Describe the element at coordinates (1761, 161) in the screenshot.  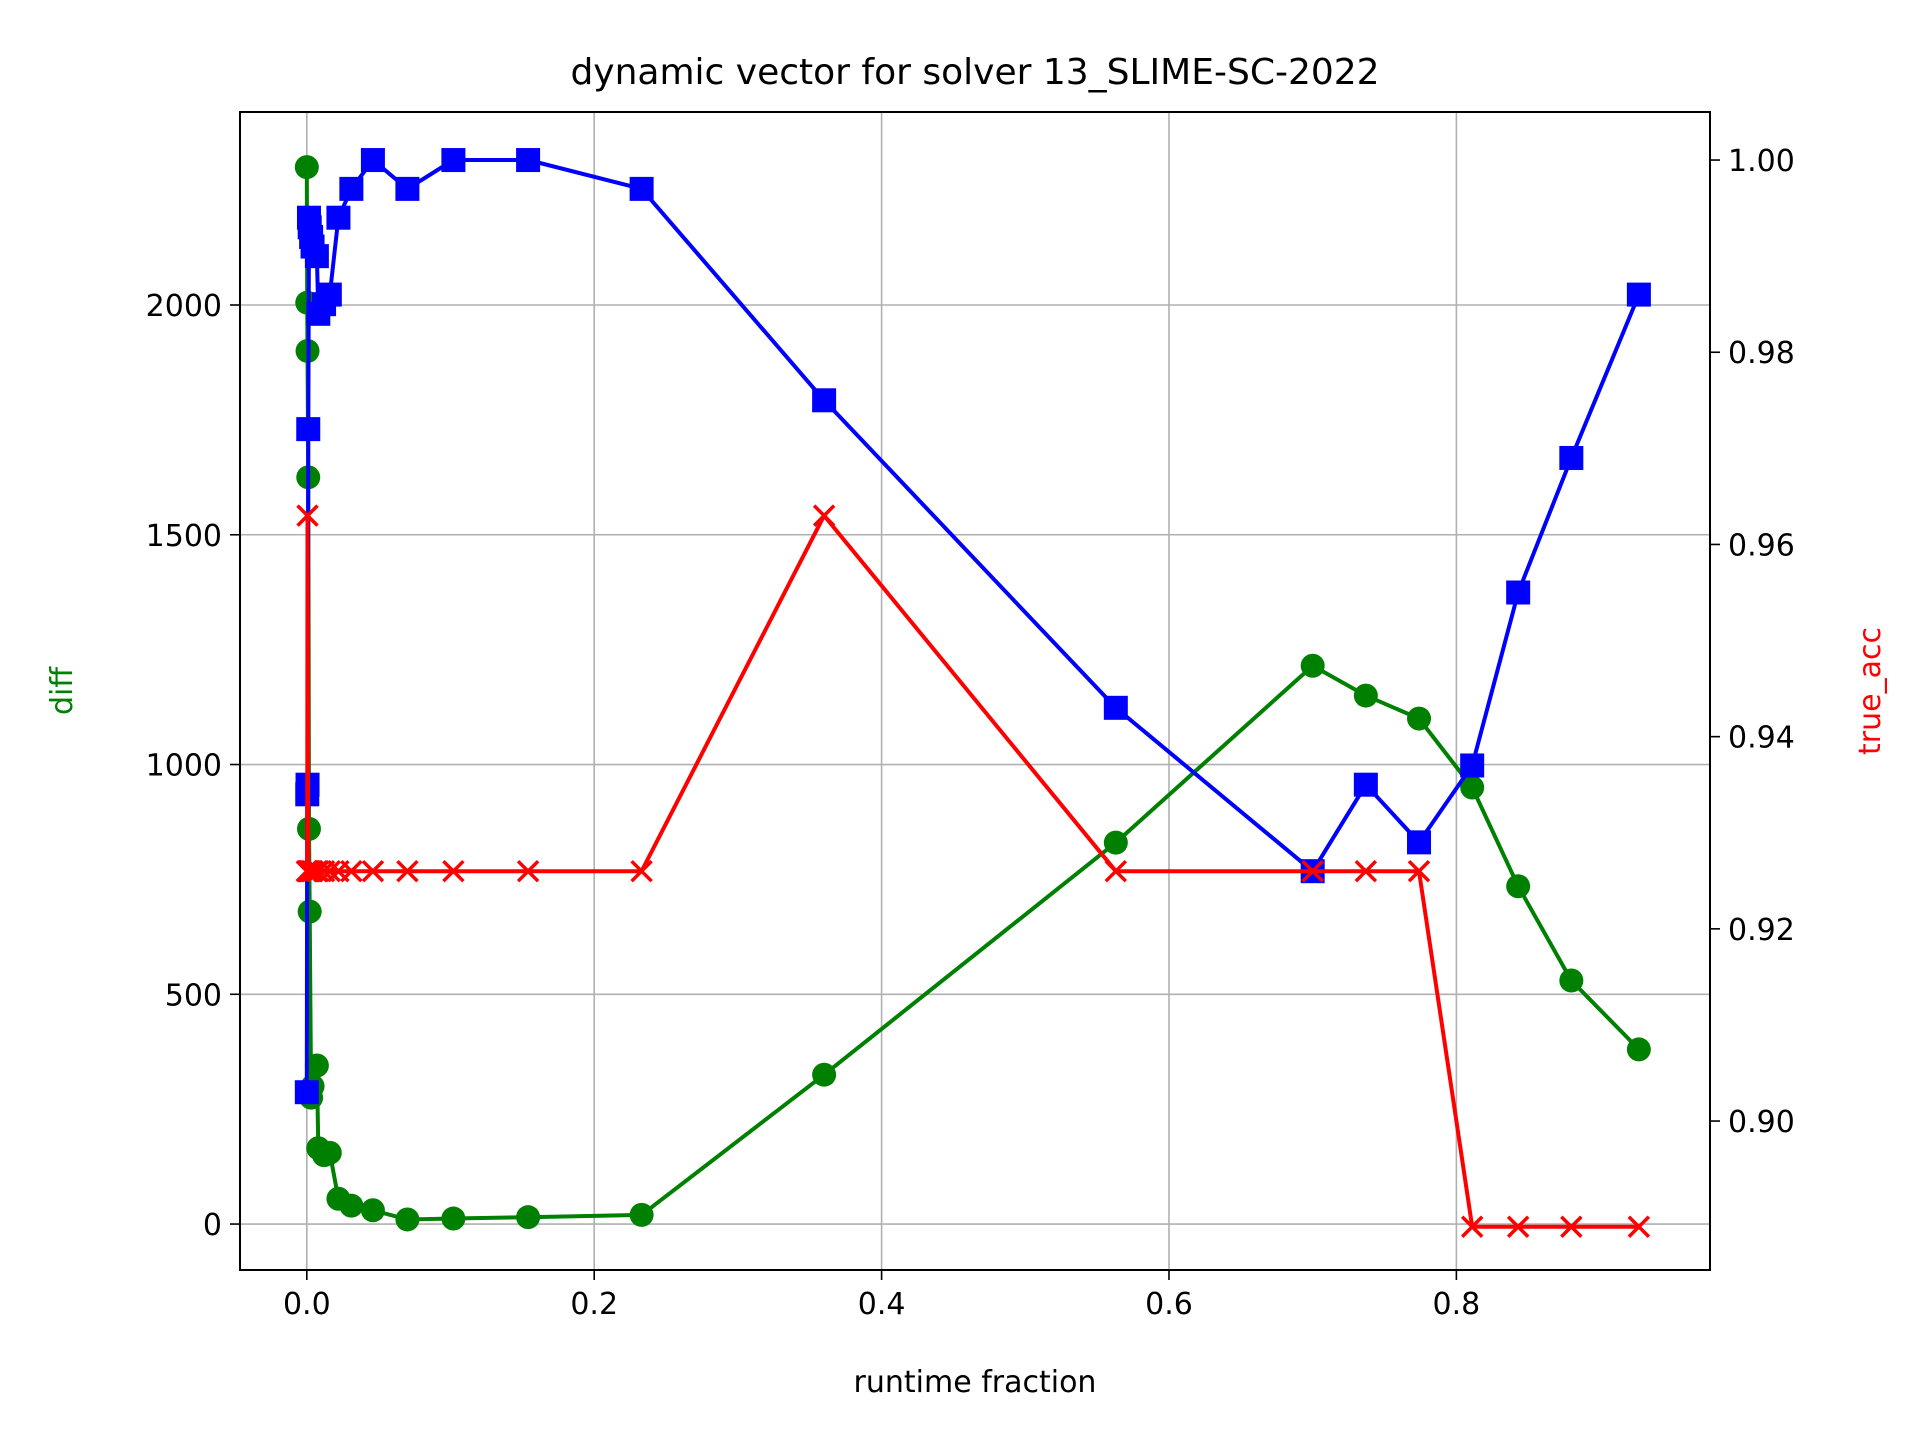
I see `y-right-tick-label: 1.00` at that location.